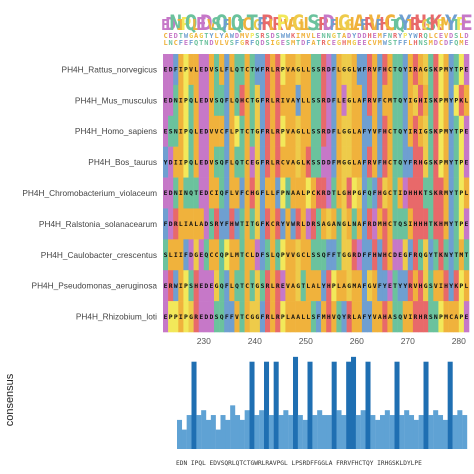 Image resolution: width=474 pixels, height=474 pixels. I want to click on residue-letter: M, so click(446, 70).